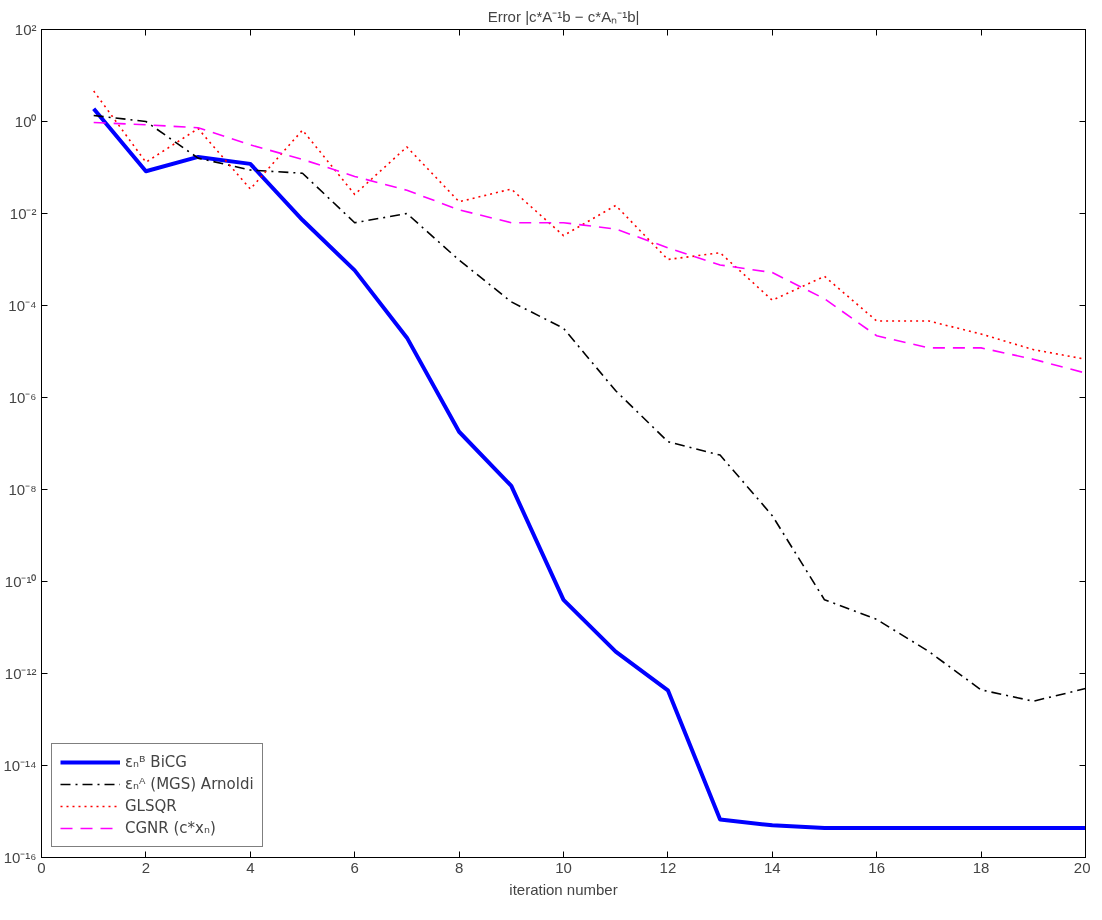  What do you see at coordinates (156, 762) in the screenshot?
I see `legend-label: εₙᴮ BiCG` at bounding box center [156, 762].